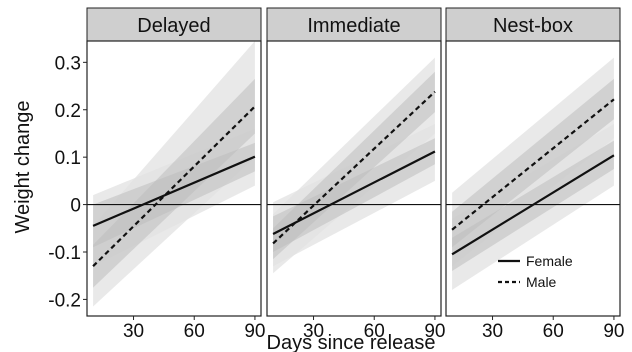 This screenshot has width=632, height=352. I want to click on male-inner-ribbon, so click(533, 163).